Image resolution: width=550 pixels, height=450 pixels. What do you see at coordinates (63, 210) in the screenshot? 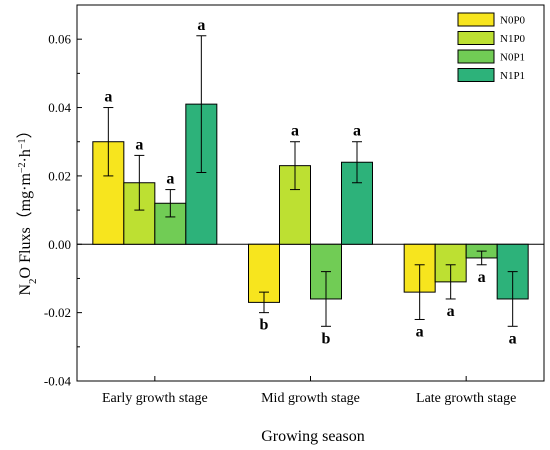
I see `y-axis: 0.06 0.04 0.02 0.00 -0.02 -0.04` at bounding box center [63, 210].